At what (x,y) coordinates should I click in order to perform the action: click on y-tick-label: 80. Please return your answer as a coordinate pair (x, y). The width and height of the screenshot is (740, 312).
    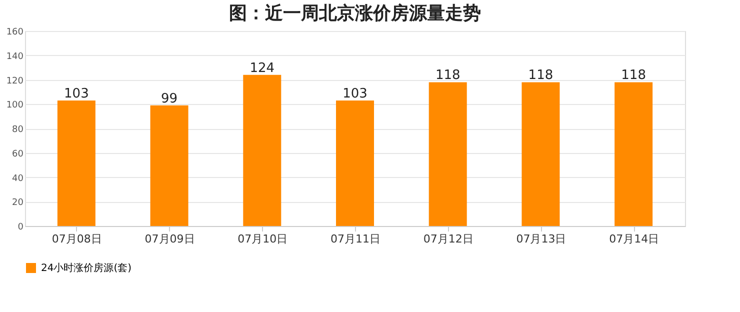
    Looking at the image, I should click on (18, 130).